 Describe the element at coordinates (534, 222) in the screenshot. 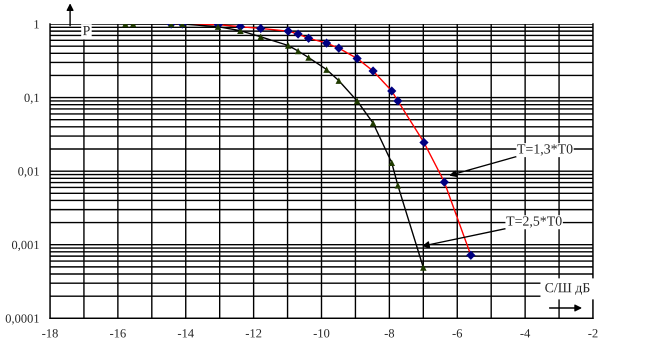

I see `annotation: T=2,5*T0` at that location.